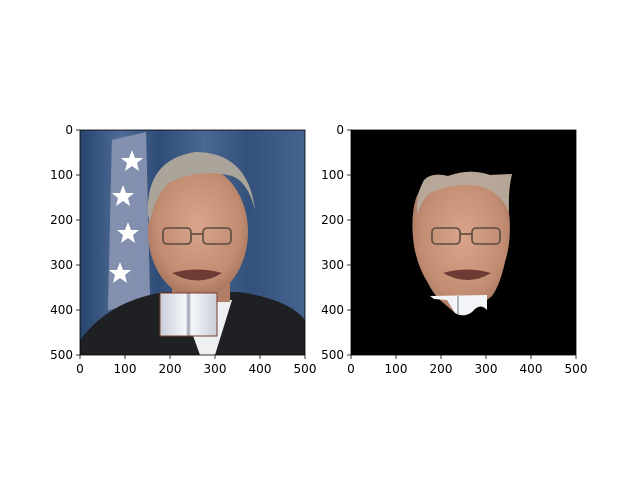 Image resolution: width=640 pixels, height=480 pixels. What do you see at coordinates (464, 193) in the screenshot?
I see `segmented-hair` at bounding box center [464, 193].